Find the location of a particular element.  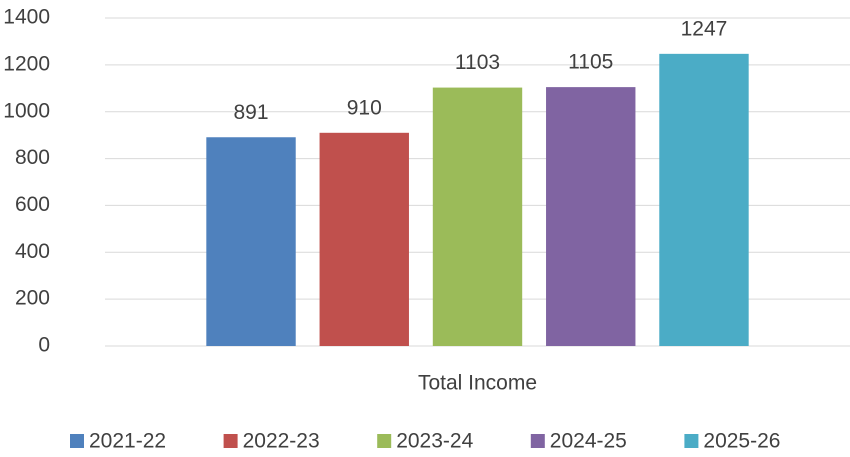

data-label: 1247 is located at coordinates (704, 28).